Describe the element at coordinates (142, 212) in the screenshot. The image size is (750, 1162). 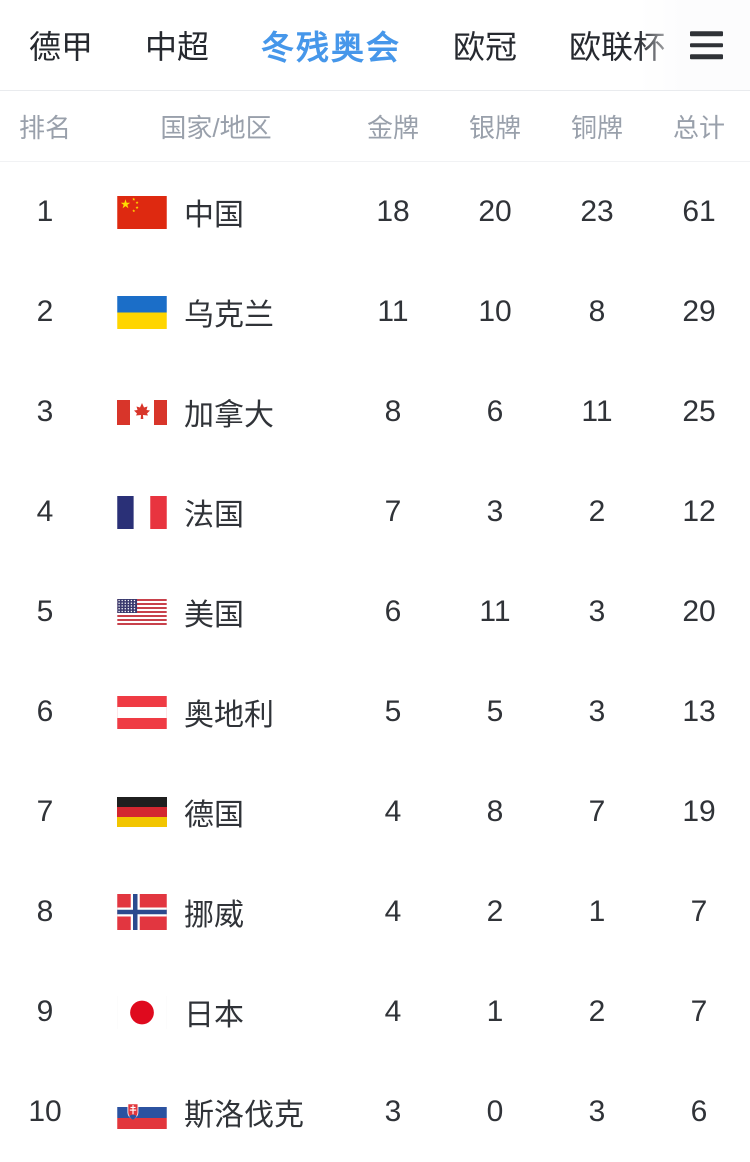
I see `flag-china-icon` at that location.